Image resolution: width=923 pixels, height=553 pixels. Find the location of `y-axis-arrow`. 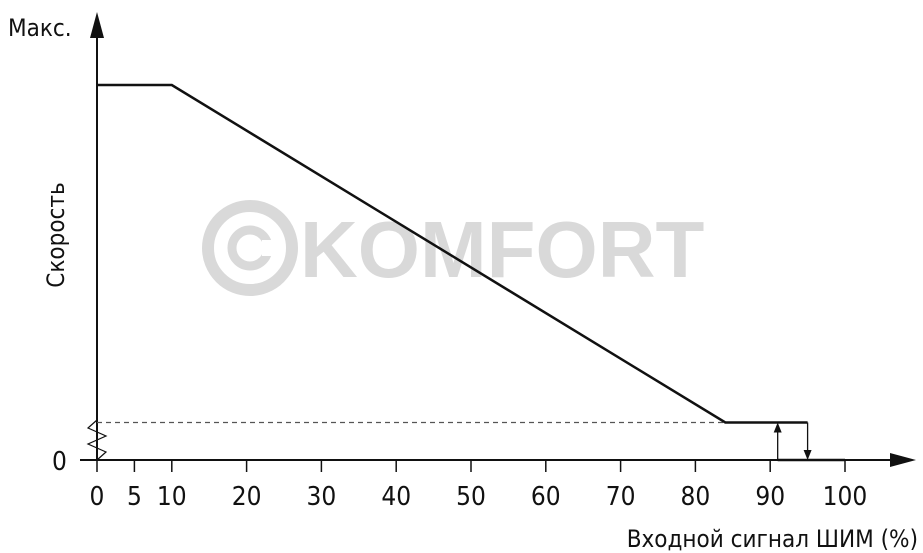

y-axis-arrow is located at coordinates (97, 25).